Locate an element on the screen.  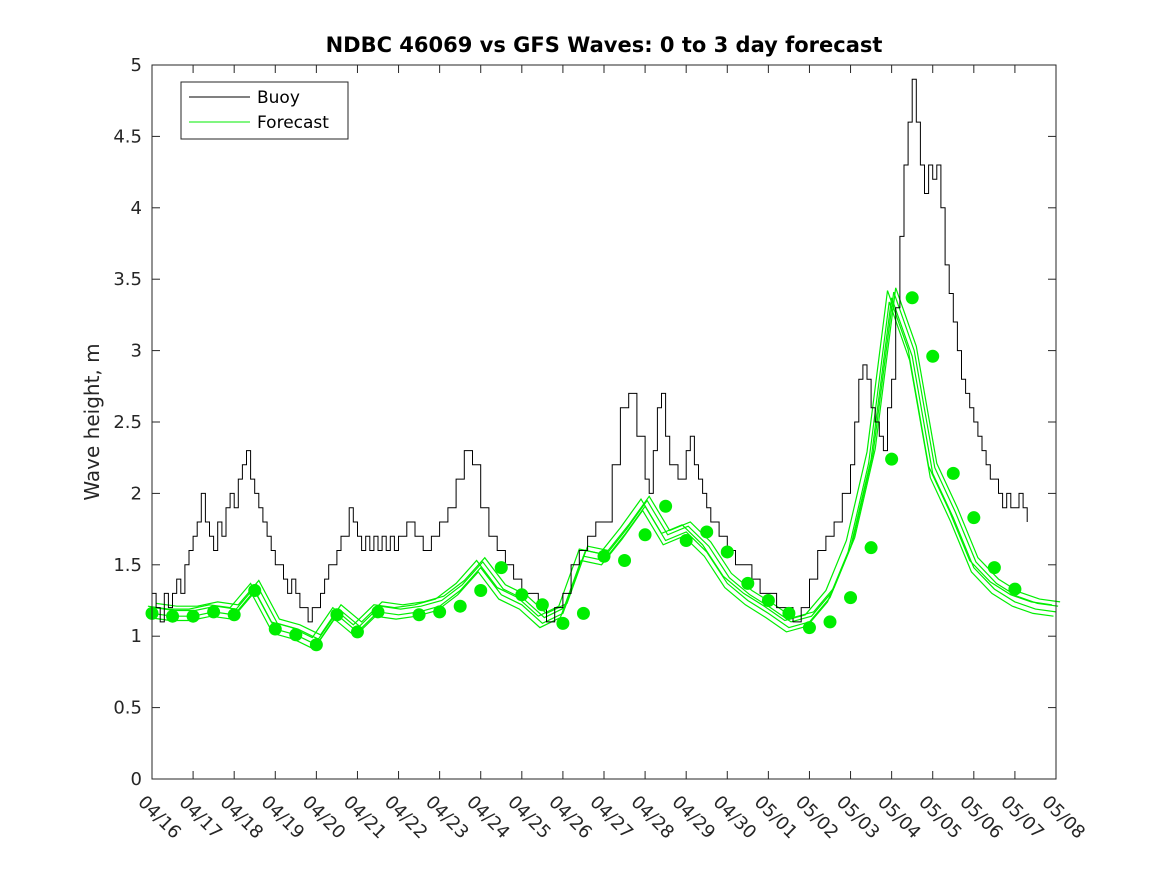
y-tick-label: 4 is located at coordinates (136, 208).